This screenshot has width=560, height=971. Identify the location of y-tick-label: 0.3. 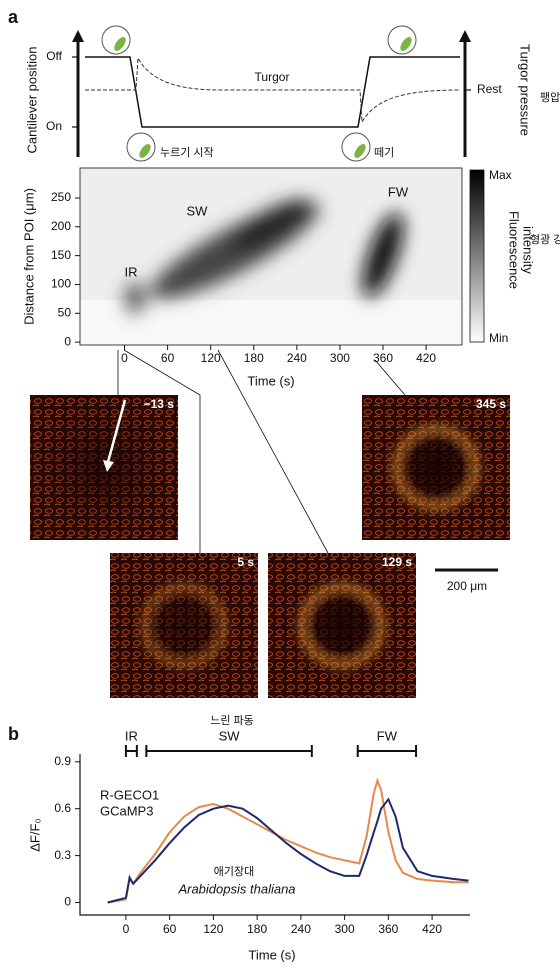
(62, 855).